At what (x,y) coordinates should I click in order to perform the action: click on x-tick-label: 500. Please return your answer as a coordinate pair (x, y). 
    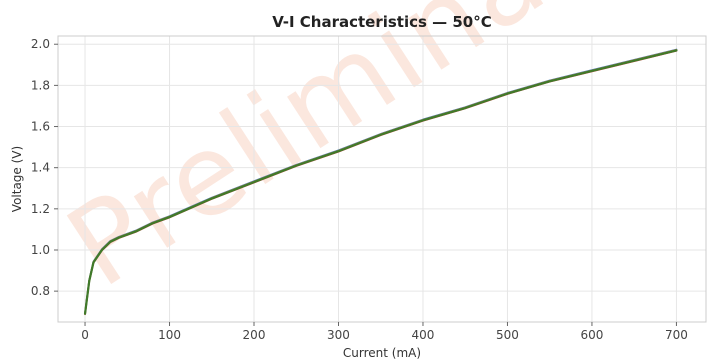
    Looking at the image, I should click on (507, 335).